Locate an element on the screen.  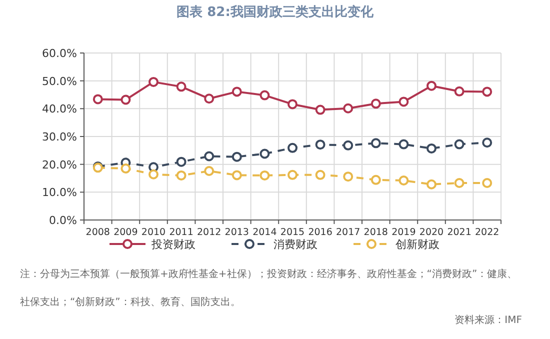
y-tick-label: 50.0% is located at coordinates (59, 81).